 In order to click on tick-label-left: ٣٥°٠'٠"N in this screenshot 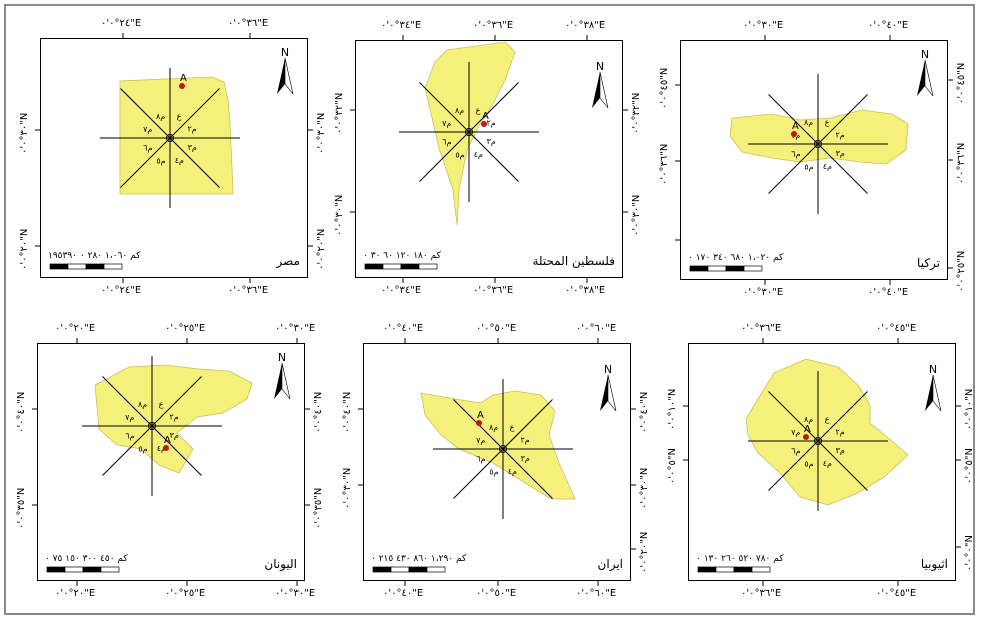, I will do `click(21, 508)`.